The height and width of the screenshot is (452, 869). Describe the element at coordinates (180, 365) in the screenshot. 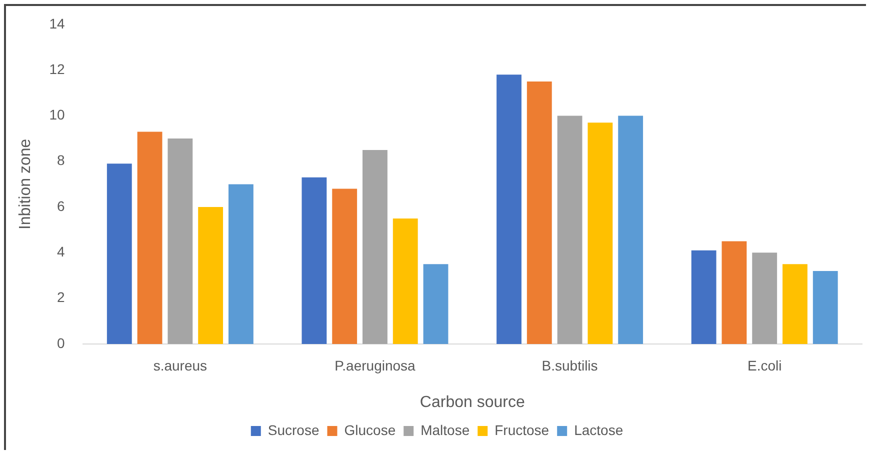

I see `x-tick-label: s.aureus` at that location.